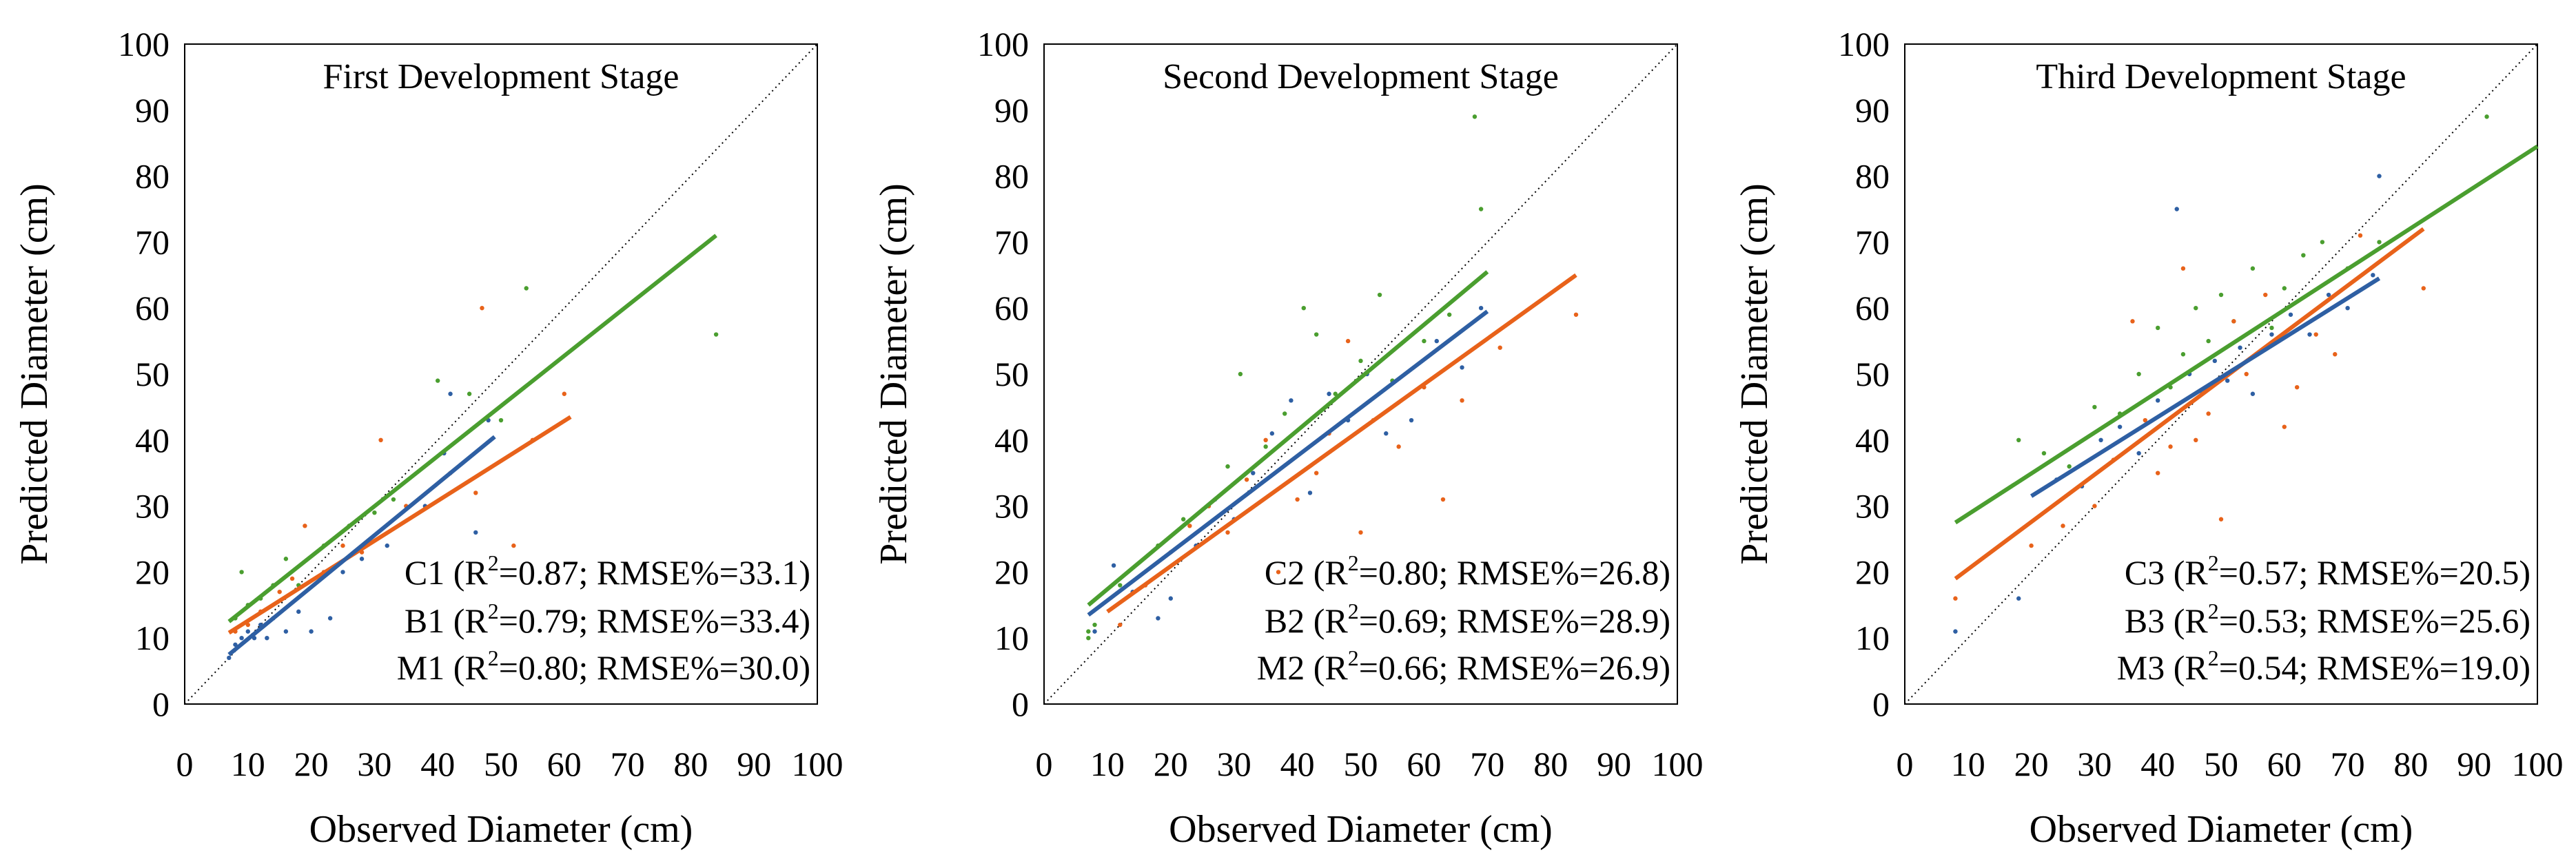 This screenshot has height=868, width=2576. I want to click on x-tick-label: 60, so click(1424, 764).